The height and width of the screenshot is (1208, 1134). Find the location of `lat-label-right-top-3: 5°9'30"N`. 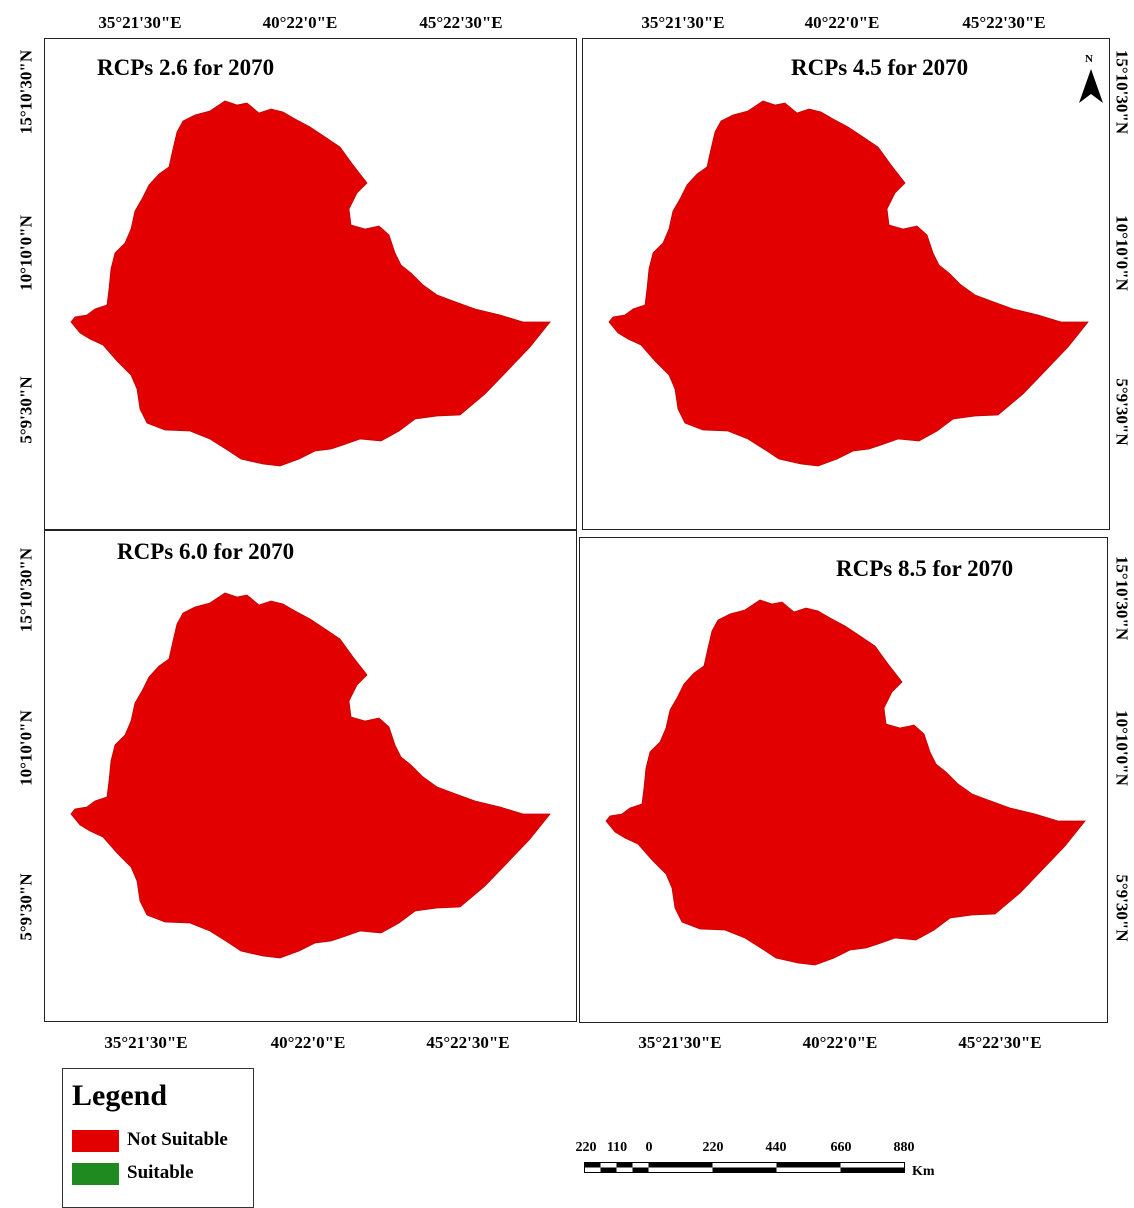

lat-label-right-top-3: 5°9'30"N is located at coordinates (1122, 412).